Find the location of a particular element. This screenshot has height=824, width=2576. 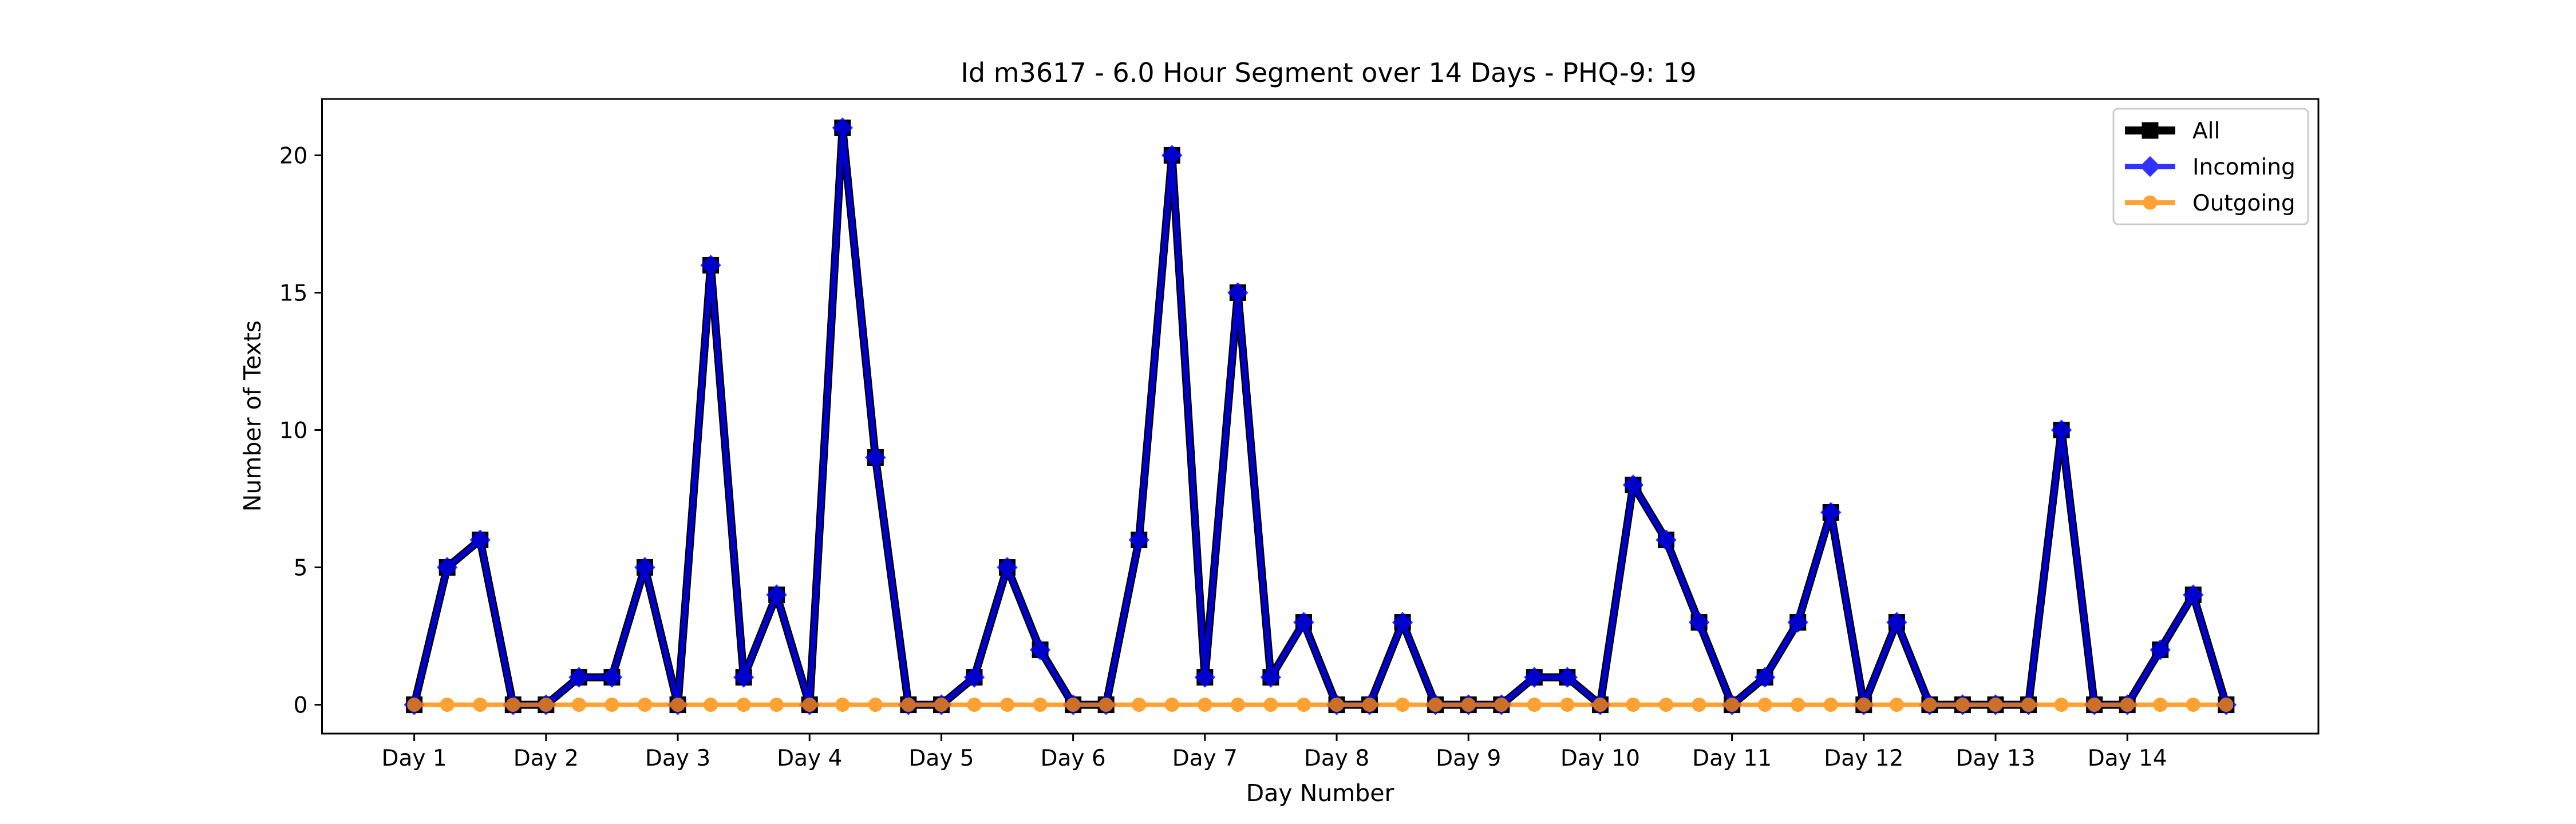

legend-item-outgoing is located at coordinates (2150, 202).